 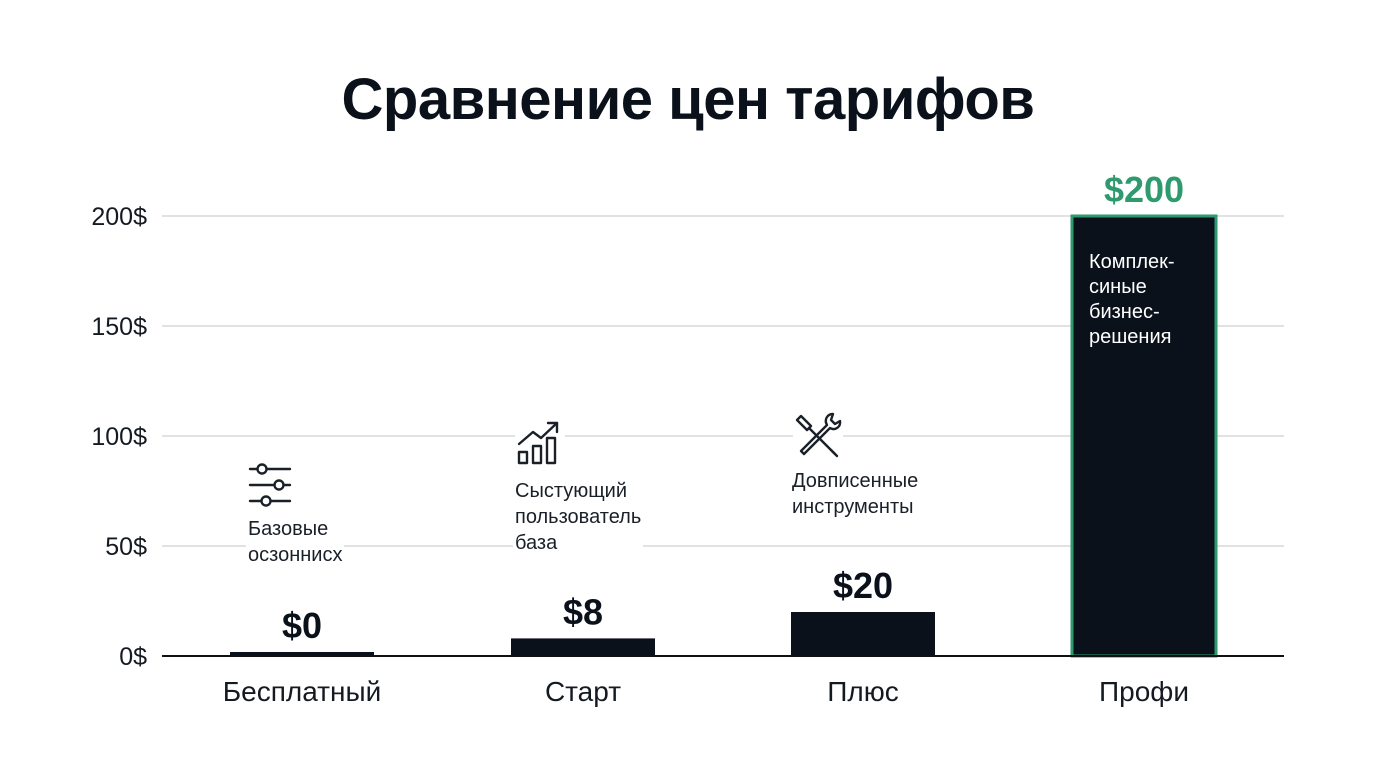 What do you see at coordinates (302, 691) in the screenshot?
I see `x-tick-label: Бесплатный` at bounding box center [302, 691].